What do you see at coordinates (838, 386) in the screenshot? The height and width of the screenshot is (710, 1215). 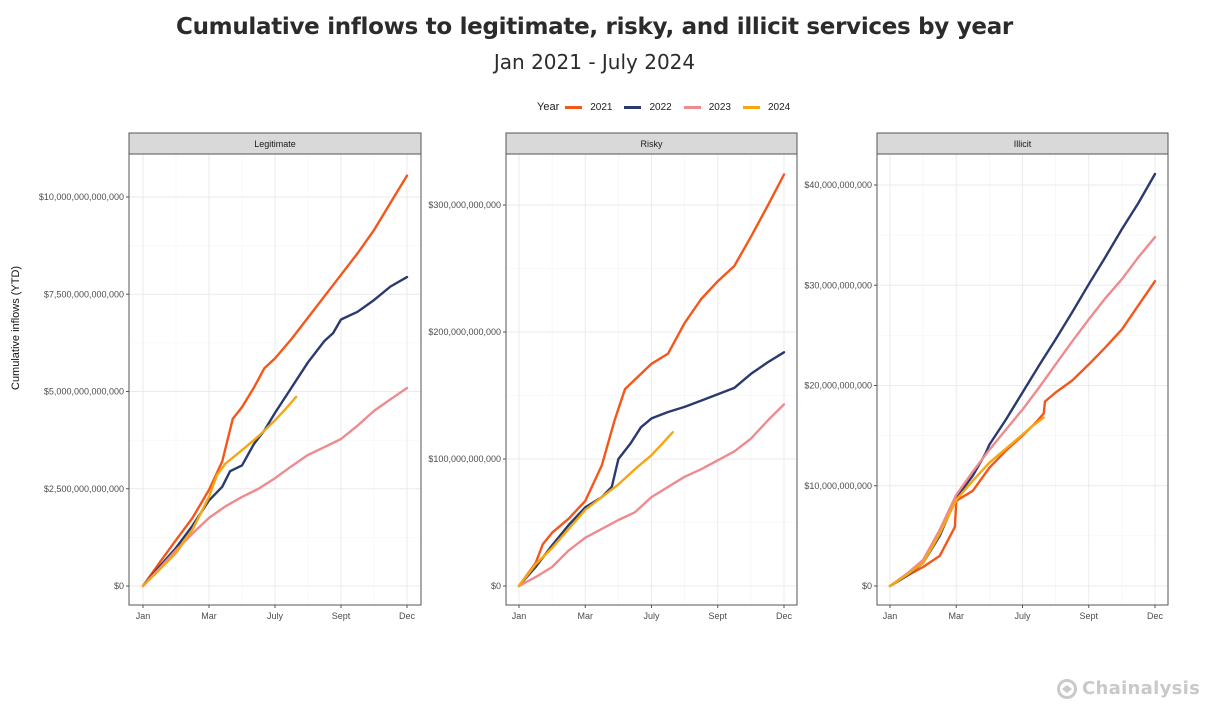 I see `y-tick-label: $20,000,000,000` at bounding box center [838, 386].